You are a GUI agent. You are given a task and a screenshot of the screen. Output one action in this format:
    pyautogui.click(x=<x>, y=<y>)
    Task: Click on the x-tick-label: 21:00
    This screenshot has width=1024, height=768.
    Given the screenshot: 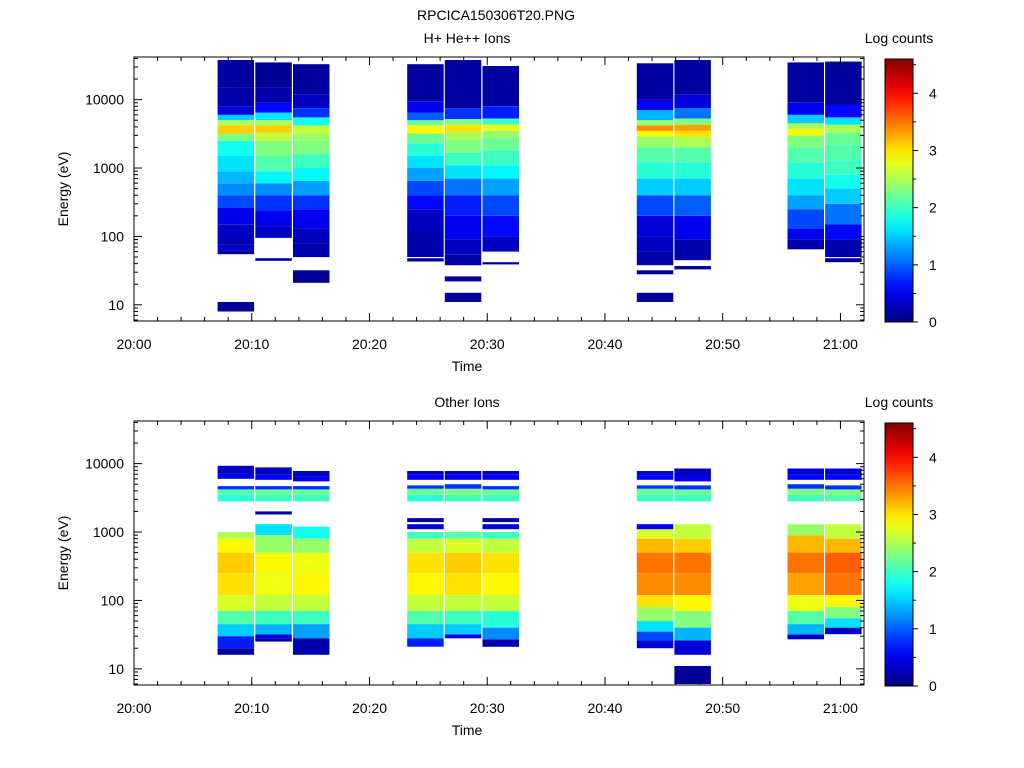 What is the action you would take?
    pyautogui.click(x=840, y=708)
    